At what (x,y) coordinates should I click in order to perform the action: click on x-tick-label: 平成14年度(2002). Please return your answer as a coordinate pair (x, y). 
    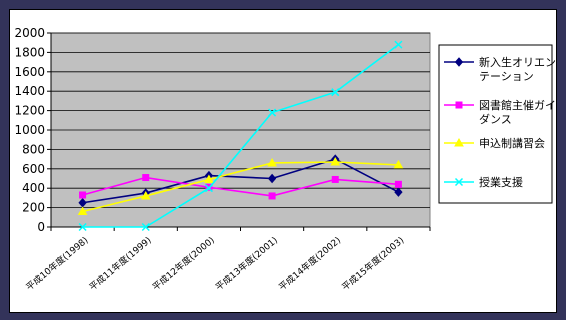
    Looking at the image, I should click on (309, 263).